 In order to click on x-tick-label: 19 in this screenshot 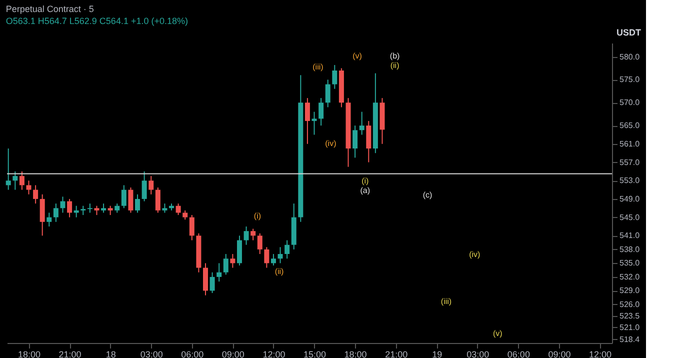, I will do `click(437, 354)`.